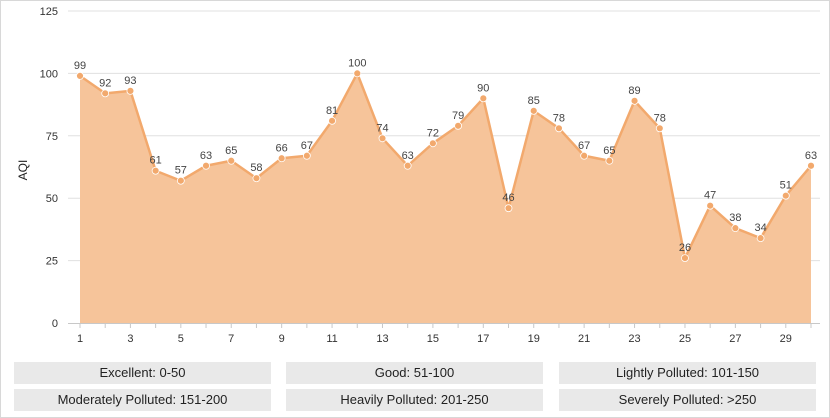  What do you see at coordinates (256, 168) in the screenshot?
I see `data-label: 58` at bounding box center [256, 168].